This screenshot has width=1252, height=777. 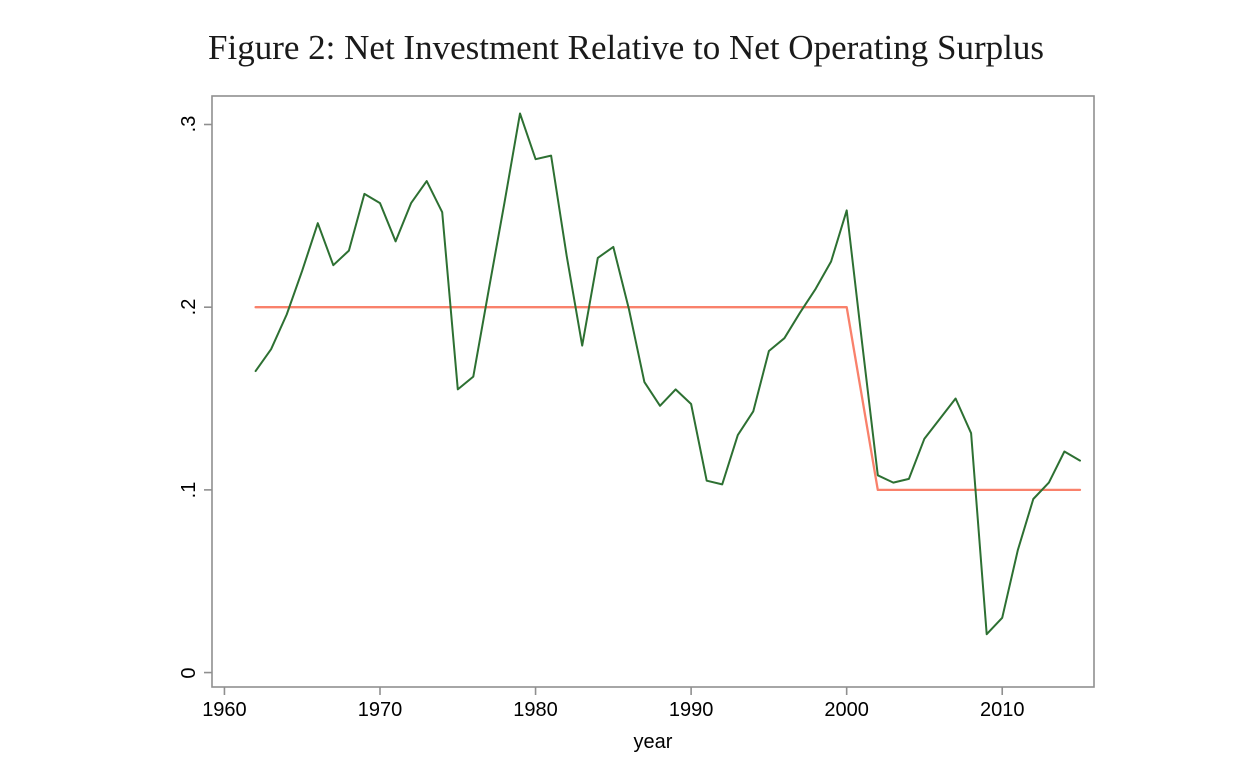 I want to click on x-axis-title: year, so click(x=653, y=742).